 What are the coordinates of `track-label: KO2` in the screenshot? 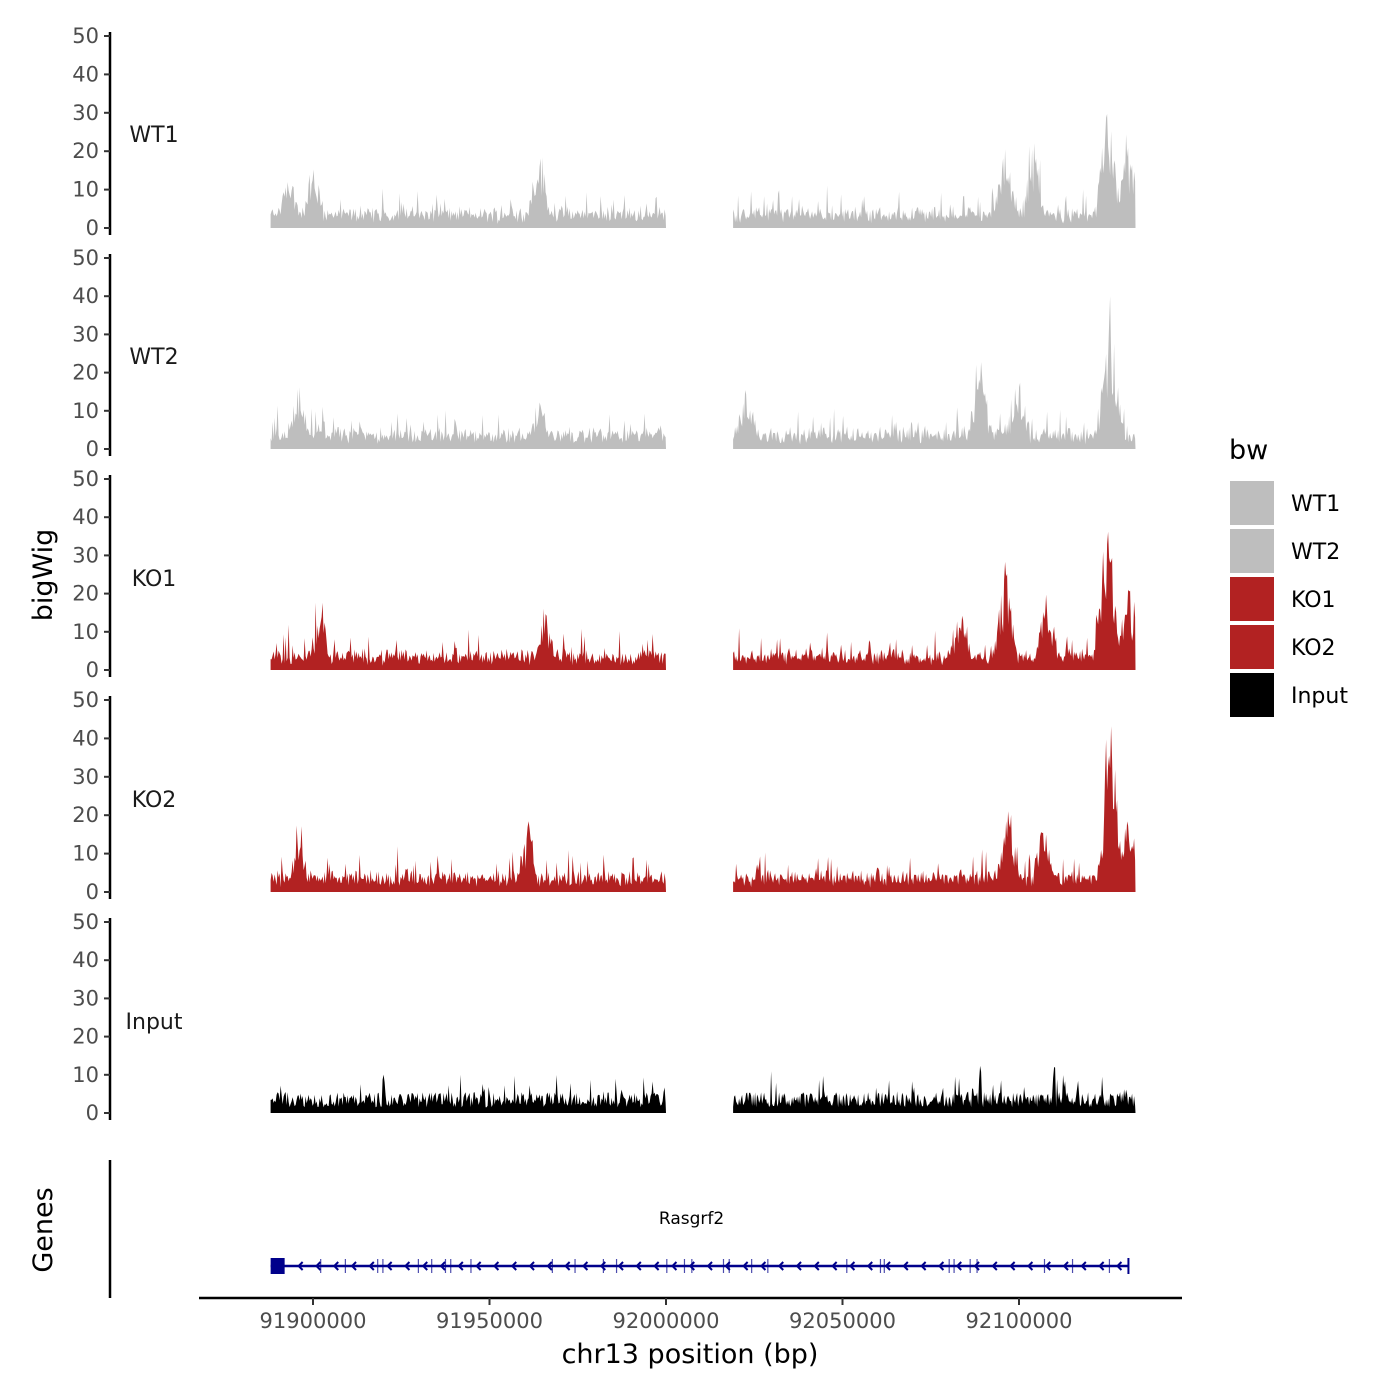 It's located at (154, 800).